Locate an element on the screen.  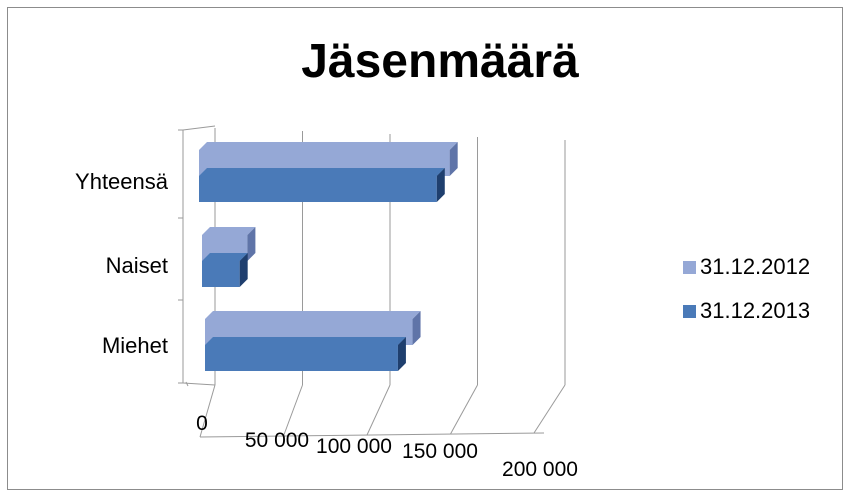
category-label: Naiset is located at coordinates (137, 265).